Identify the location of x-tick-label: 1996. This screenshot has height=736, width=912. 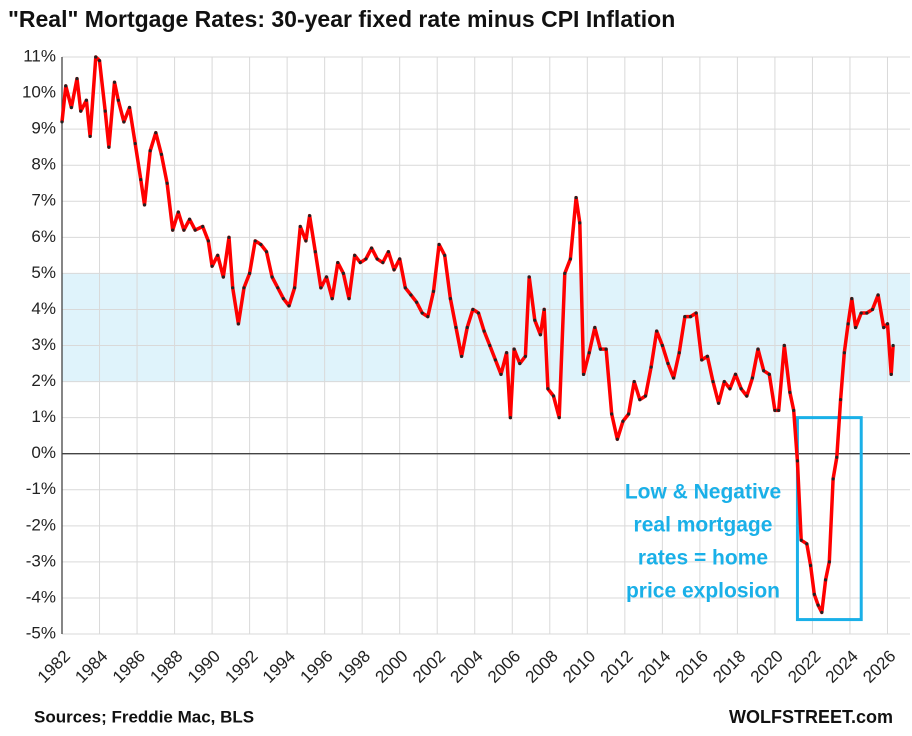
(316, 667).